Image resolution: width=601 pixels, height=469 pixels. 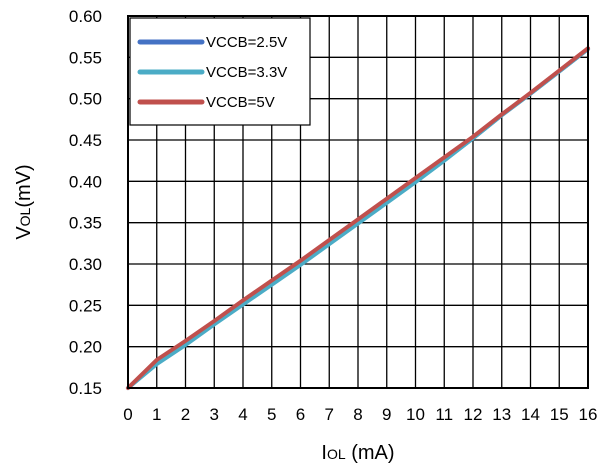 I want to click on legend-label-1: VCCB=3.3V, so click(x=246, y=72).